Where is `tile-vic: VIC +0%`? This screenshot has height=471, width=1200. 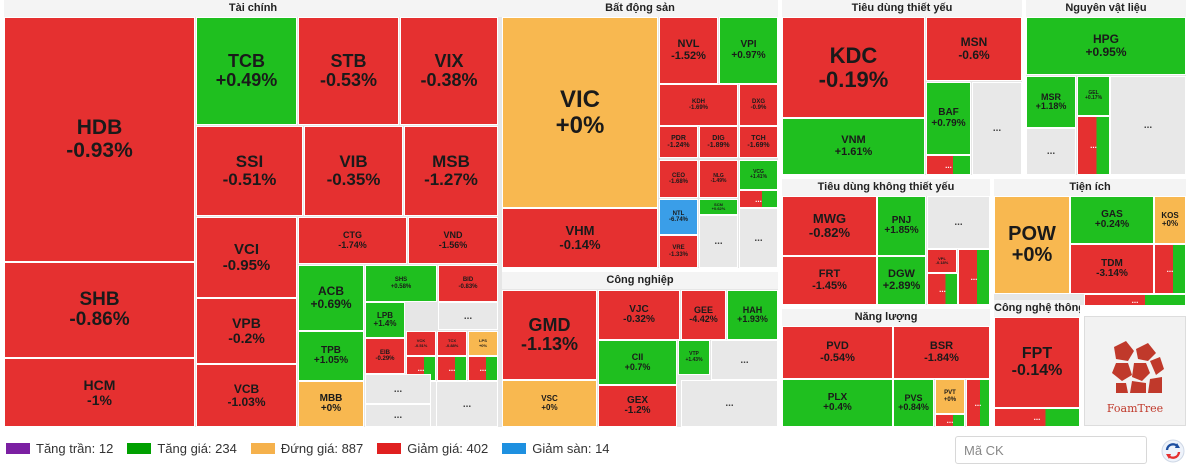 tile-vic: VIC +0% is located at coordinates (580, 112).